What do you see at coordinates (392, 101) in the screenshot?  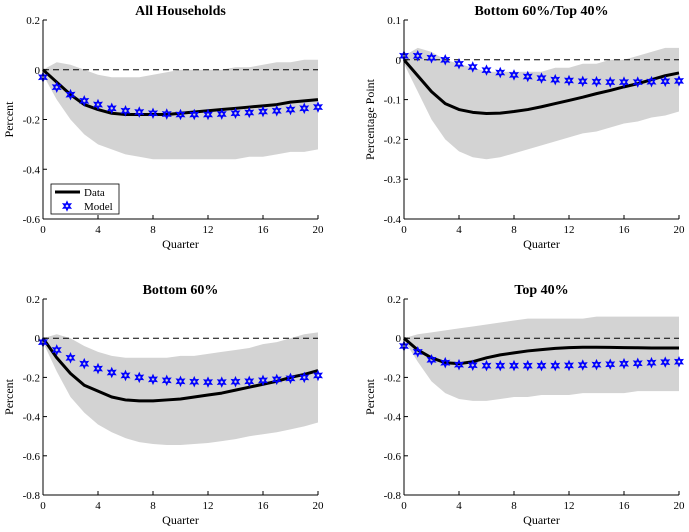 I see `y-tick-label: -0.1` at bounding box center [392, 101].